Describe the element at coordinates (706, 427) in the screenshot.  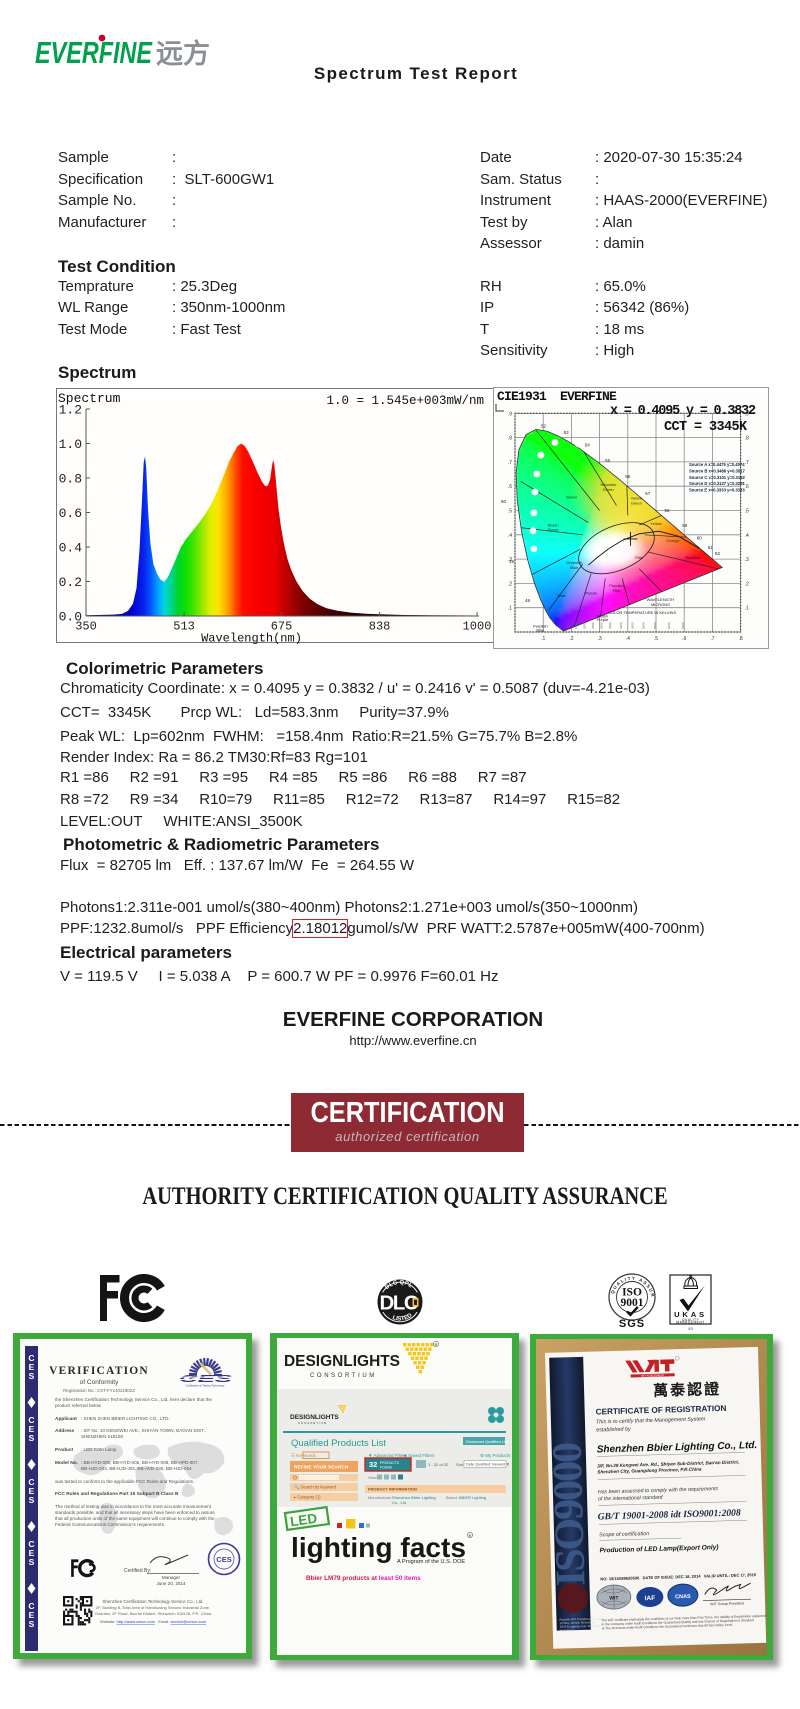
I see `svg-text: CCT = 3345K` at that location.